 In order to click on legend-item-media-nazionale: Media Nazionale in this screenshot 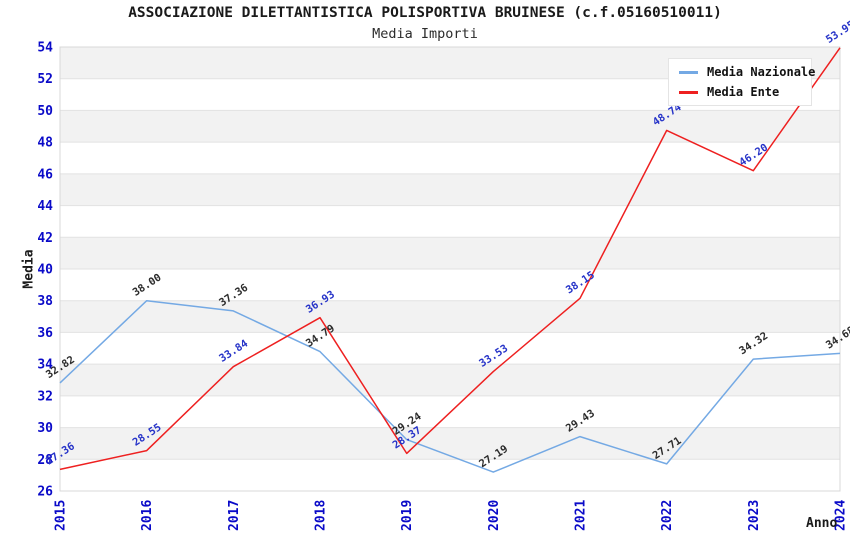, I will do `click(747, 72)`.